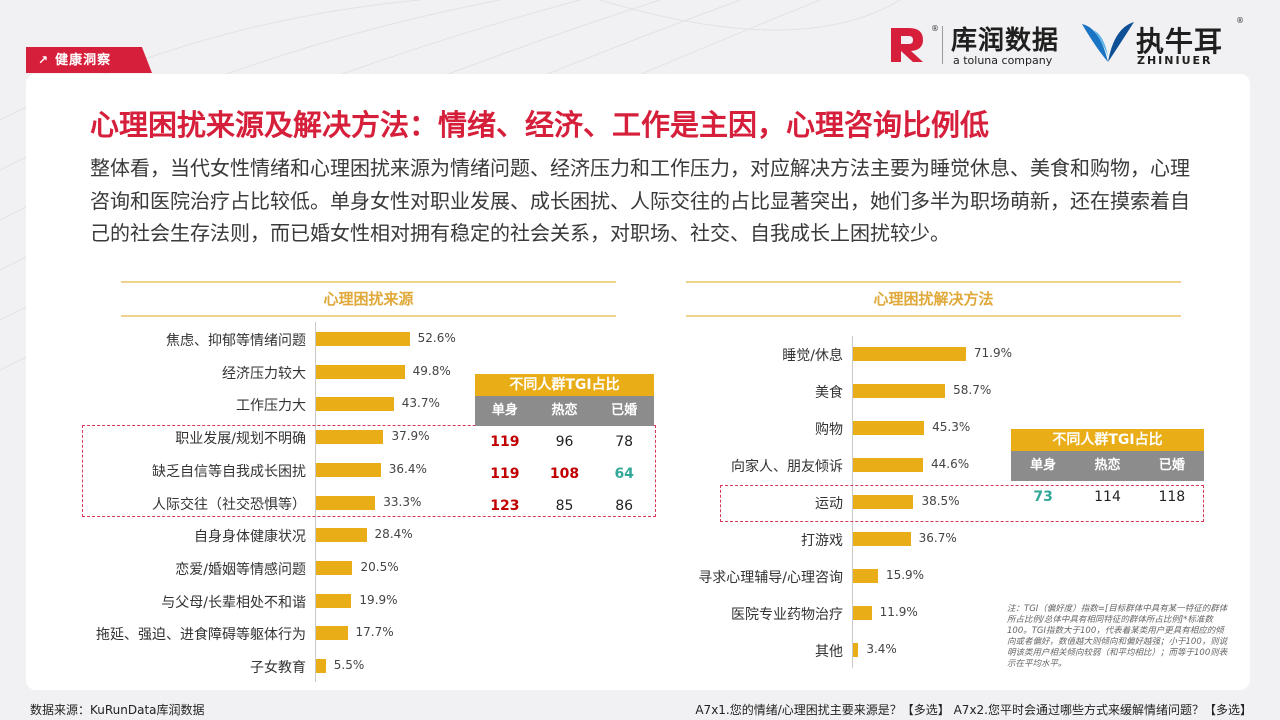 The width and height of the screenshot is (1280, 720). I want to click on tgi-cell: 114, so click(1107, 497).